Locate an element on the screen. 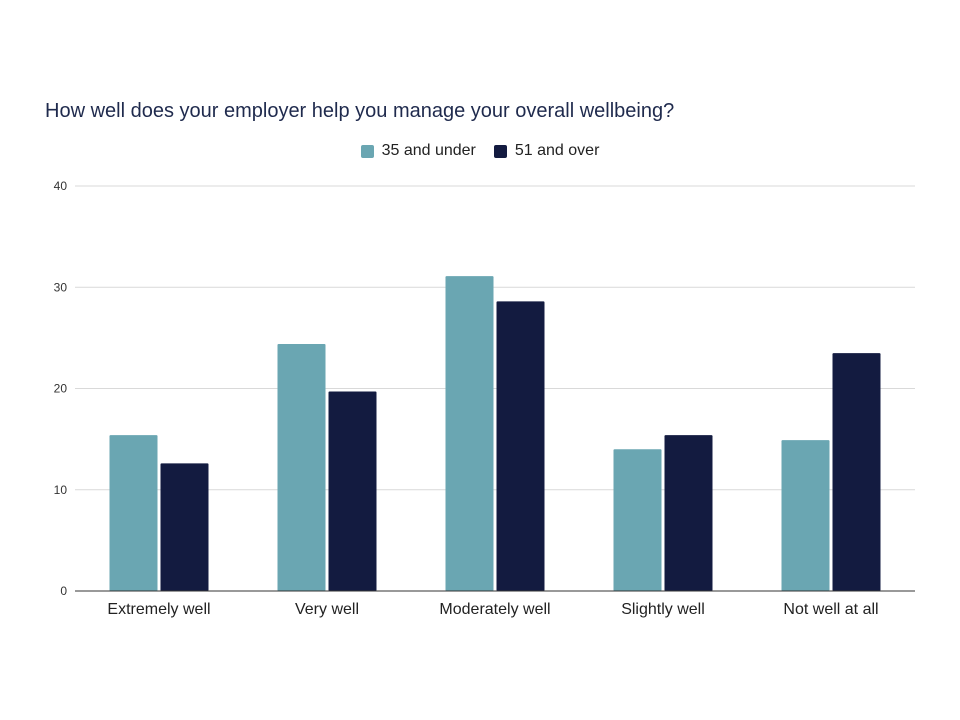  x-tick-label: Slightly well is located at coordinates (663, 609).